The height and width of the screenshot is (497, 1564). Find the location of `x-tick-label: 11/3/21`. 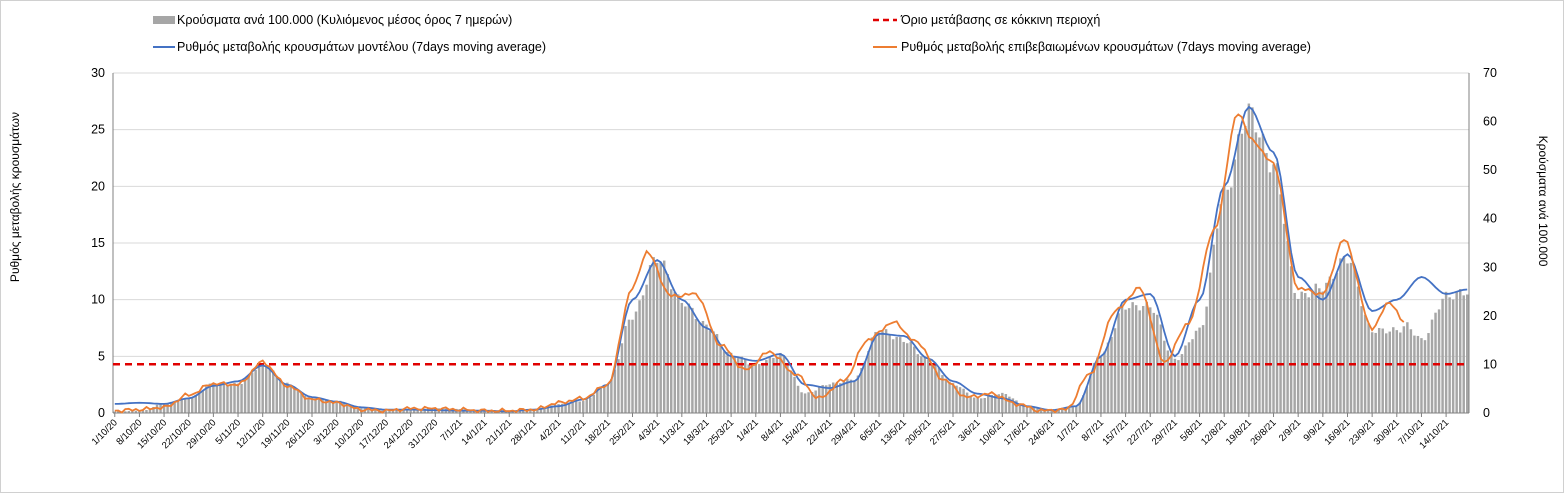

x-tick-label: 11/3/21 is located at coordinates (672, 432).